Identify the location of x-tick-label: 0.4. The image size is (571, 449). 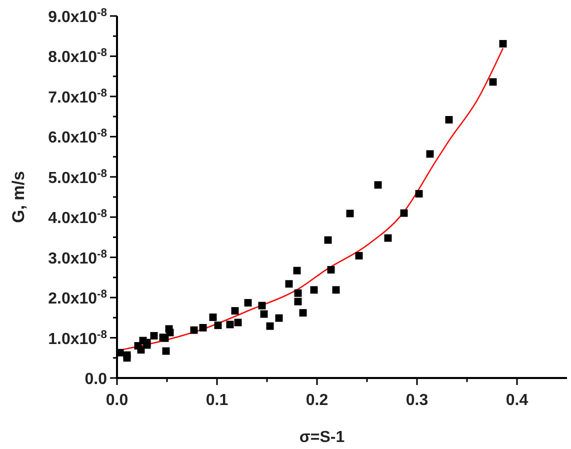
(517, 400).